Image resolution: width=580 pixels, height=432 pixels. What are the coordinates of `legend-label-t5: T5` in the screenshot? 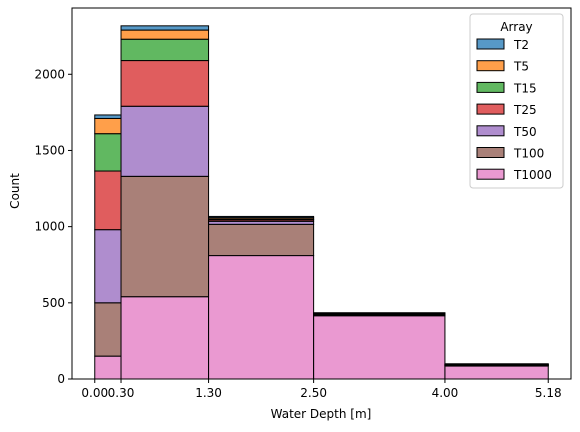 It's located at (521, 67).